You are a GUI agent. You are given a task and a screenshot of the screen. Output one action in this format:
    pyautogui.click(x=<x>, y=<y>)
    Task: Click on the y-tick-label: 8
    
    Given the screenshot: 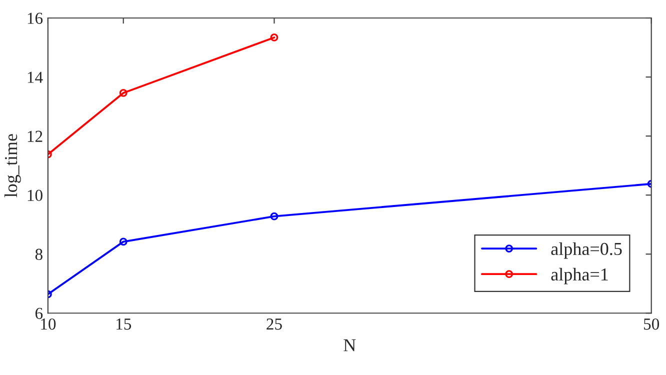 What is the action you would take?
    pyautogui.click(x=38, y=254)
    